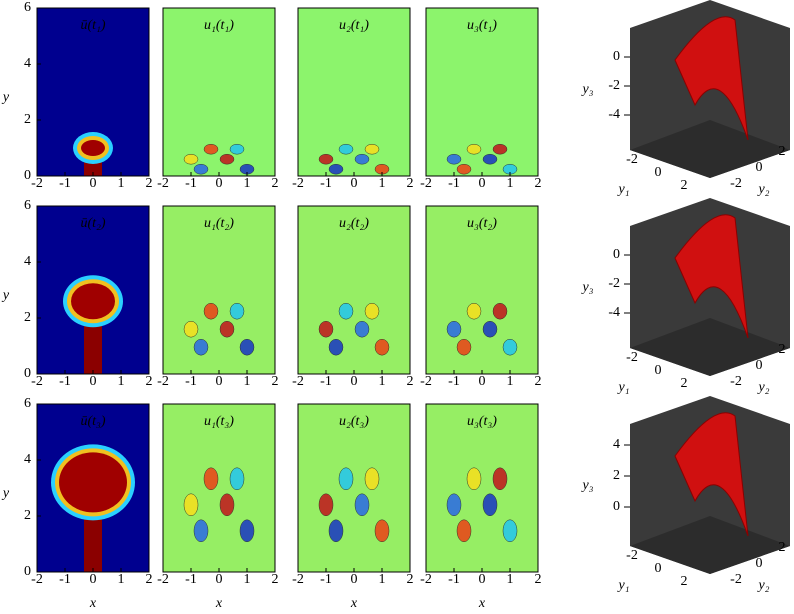  Describe the element at coordinates (27, 571) in the screenshot. I see `y-tick-label: 0` at that location.